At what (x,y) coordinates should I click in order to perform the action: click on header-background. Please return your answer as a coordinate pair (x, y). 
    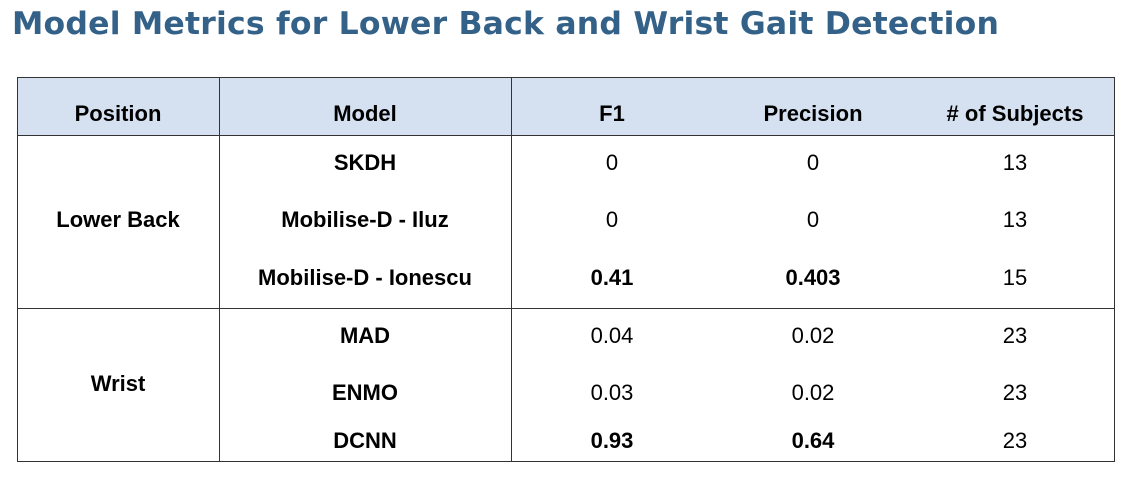
    Looking at the image, I should click on (566, 106).